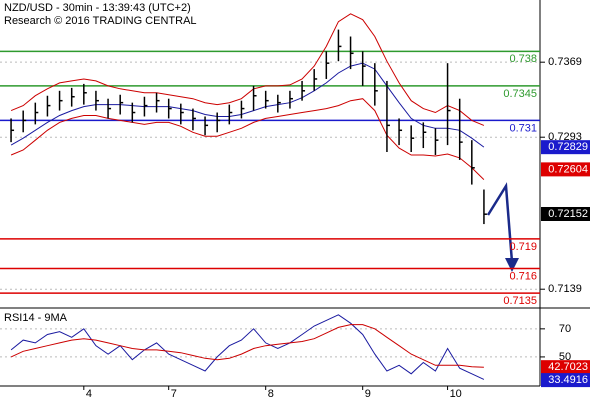 The image size is (590, 400). Describe the element at coordinates (36, 318) in the screenshot. I see `rsi-title: RSI14 - 9MA` at that location.